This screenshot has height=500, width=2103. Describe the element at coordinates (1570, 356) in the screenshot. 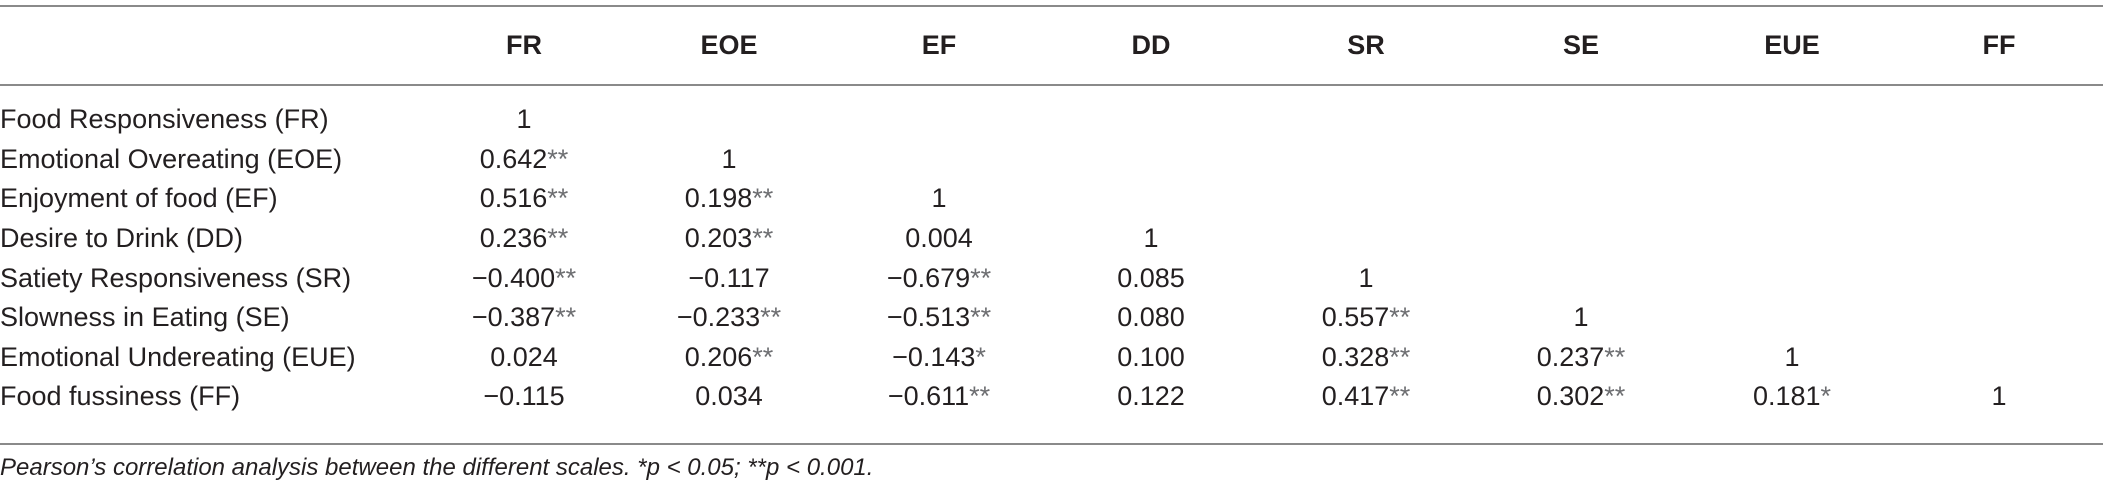

I see `coefficient: 0.237` at that location.